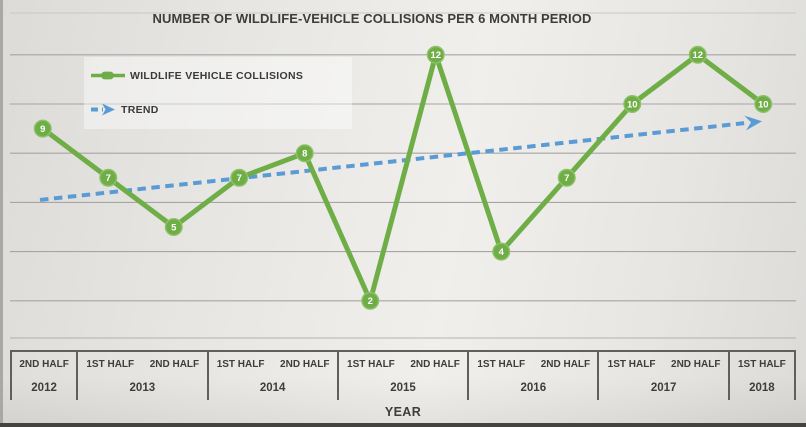  Describe the element at coordinates (140, 109) in the screenshot. I see `legend-label-trend: TREND` at that location.